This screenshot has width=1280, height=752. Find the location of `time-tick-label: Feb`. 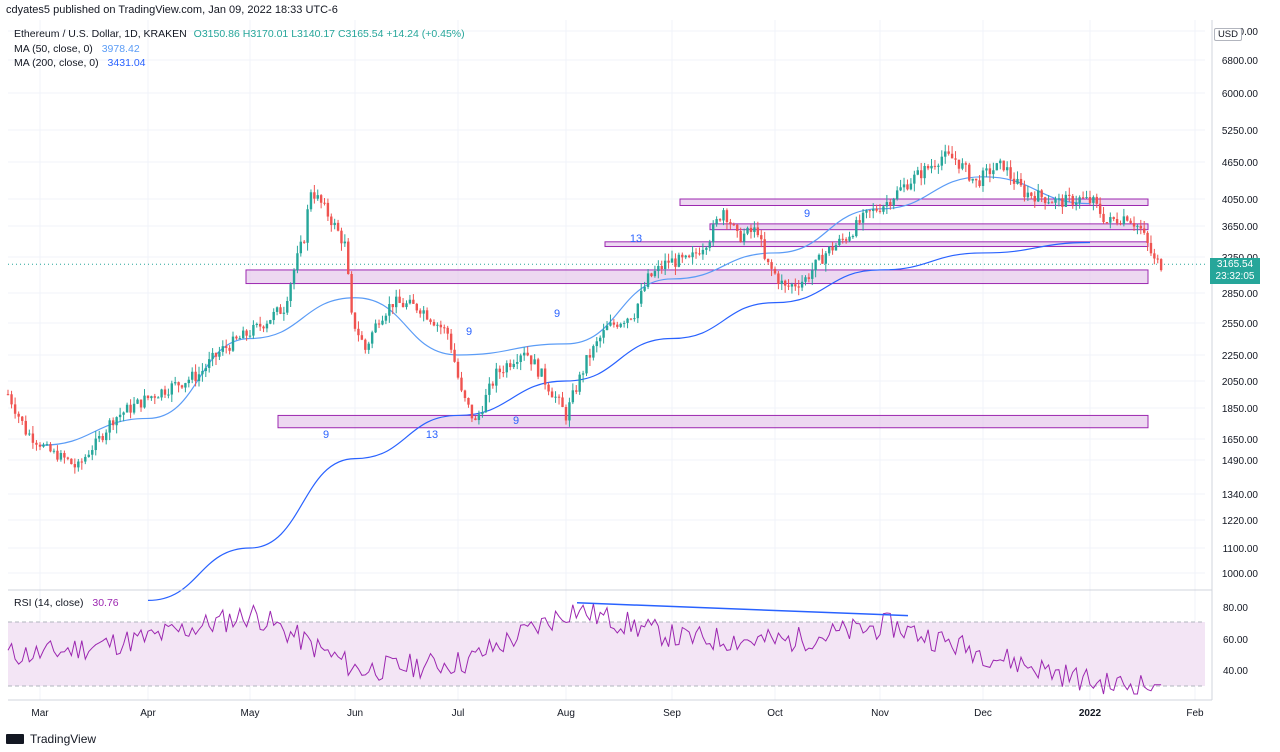

time-tick-label: Feb is located at coordinates (1195, 713).